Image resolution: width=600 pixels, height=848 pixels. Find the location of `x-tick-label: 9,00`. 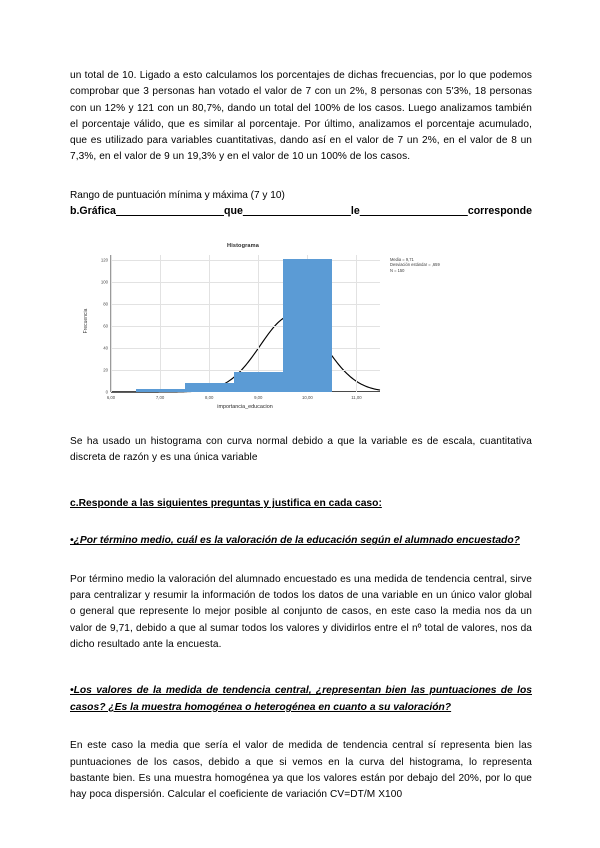

x-tick-label: 9,00 is located at coordinates (258, 397).